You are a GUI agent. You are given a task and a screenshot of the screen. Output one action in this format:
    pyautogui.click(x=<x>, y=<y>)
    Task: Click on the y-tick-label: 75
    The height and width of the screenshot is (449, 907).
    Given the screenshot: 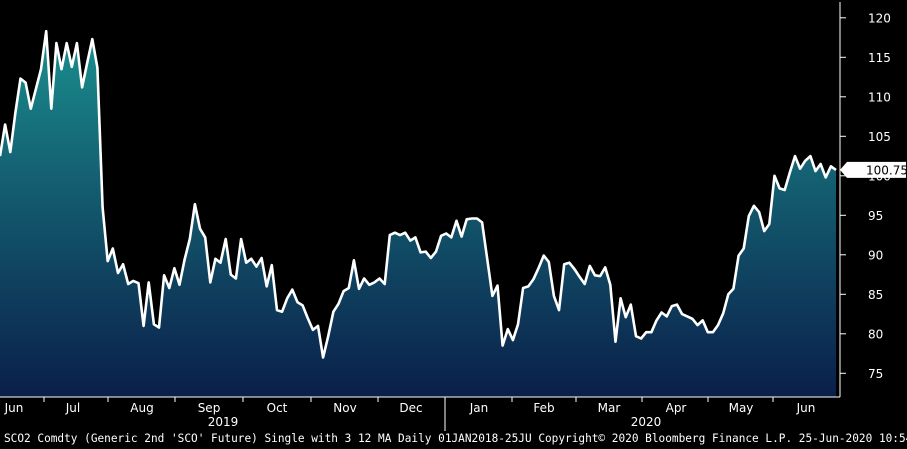 What is the action you would take?
    pyautogui.click(x=875, y=374)
    